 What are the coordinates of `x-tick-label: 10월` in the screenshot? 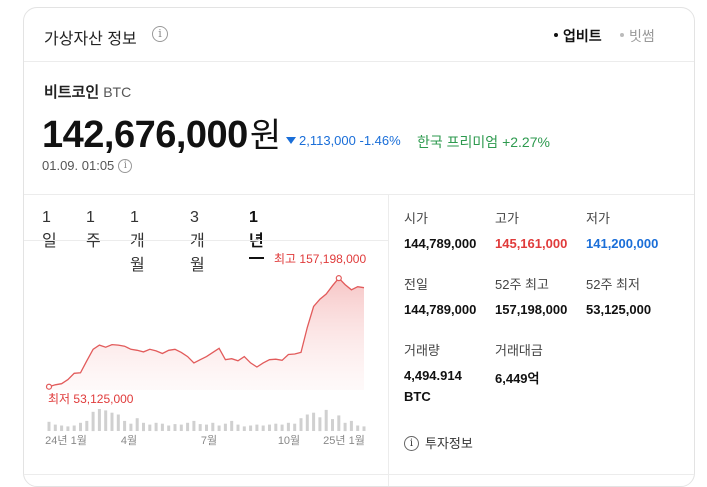 It's located at (289, 440).